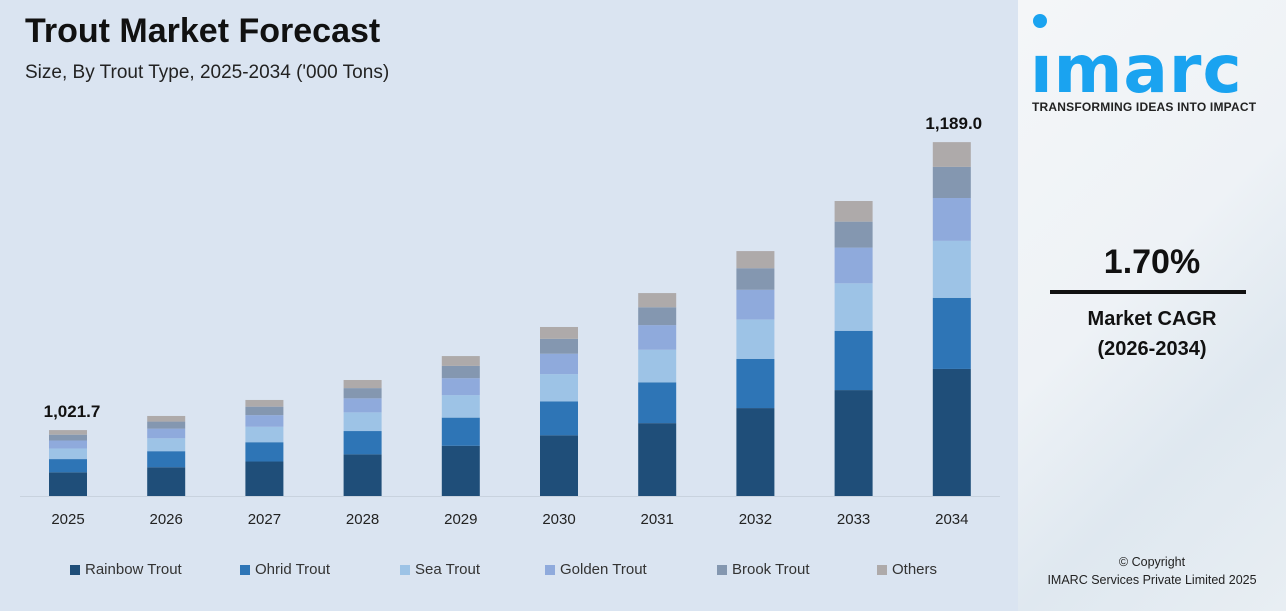 The width and height of the screenshot is (1286, 611). Describe the element at coordinates (264, 411) in the screenshot. I see `bar-segment-brook-trout-2027` at that location.